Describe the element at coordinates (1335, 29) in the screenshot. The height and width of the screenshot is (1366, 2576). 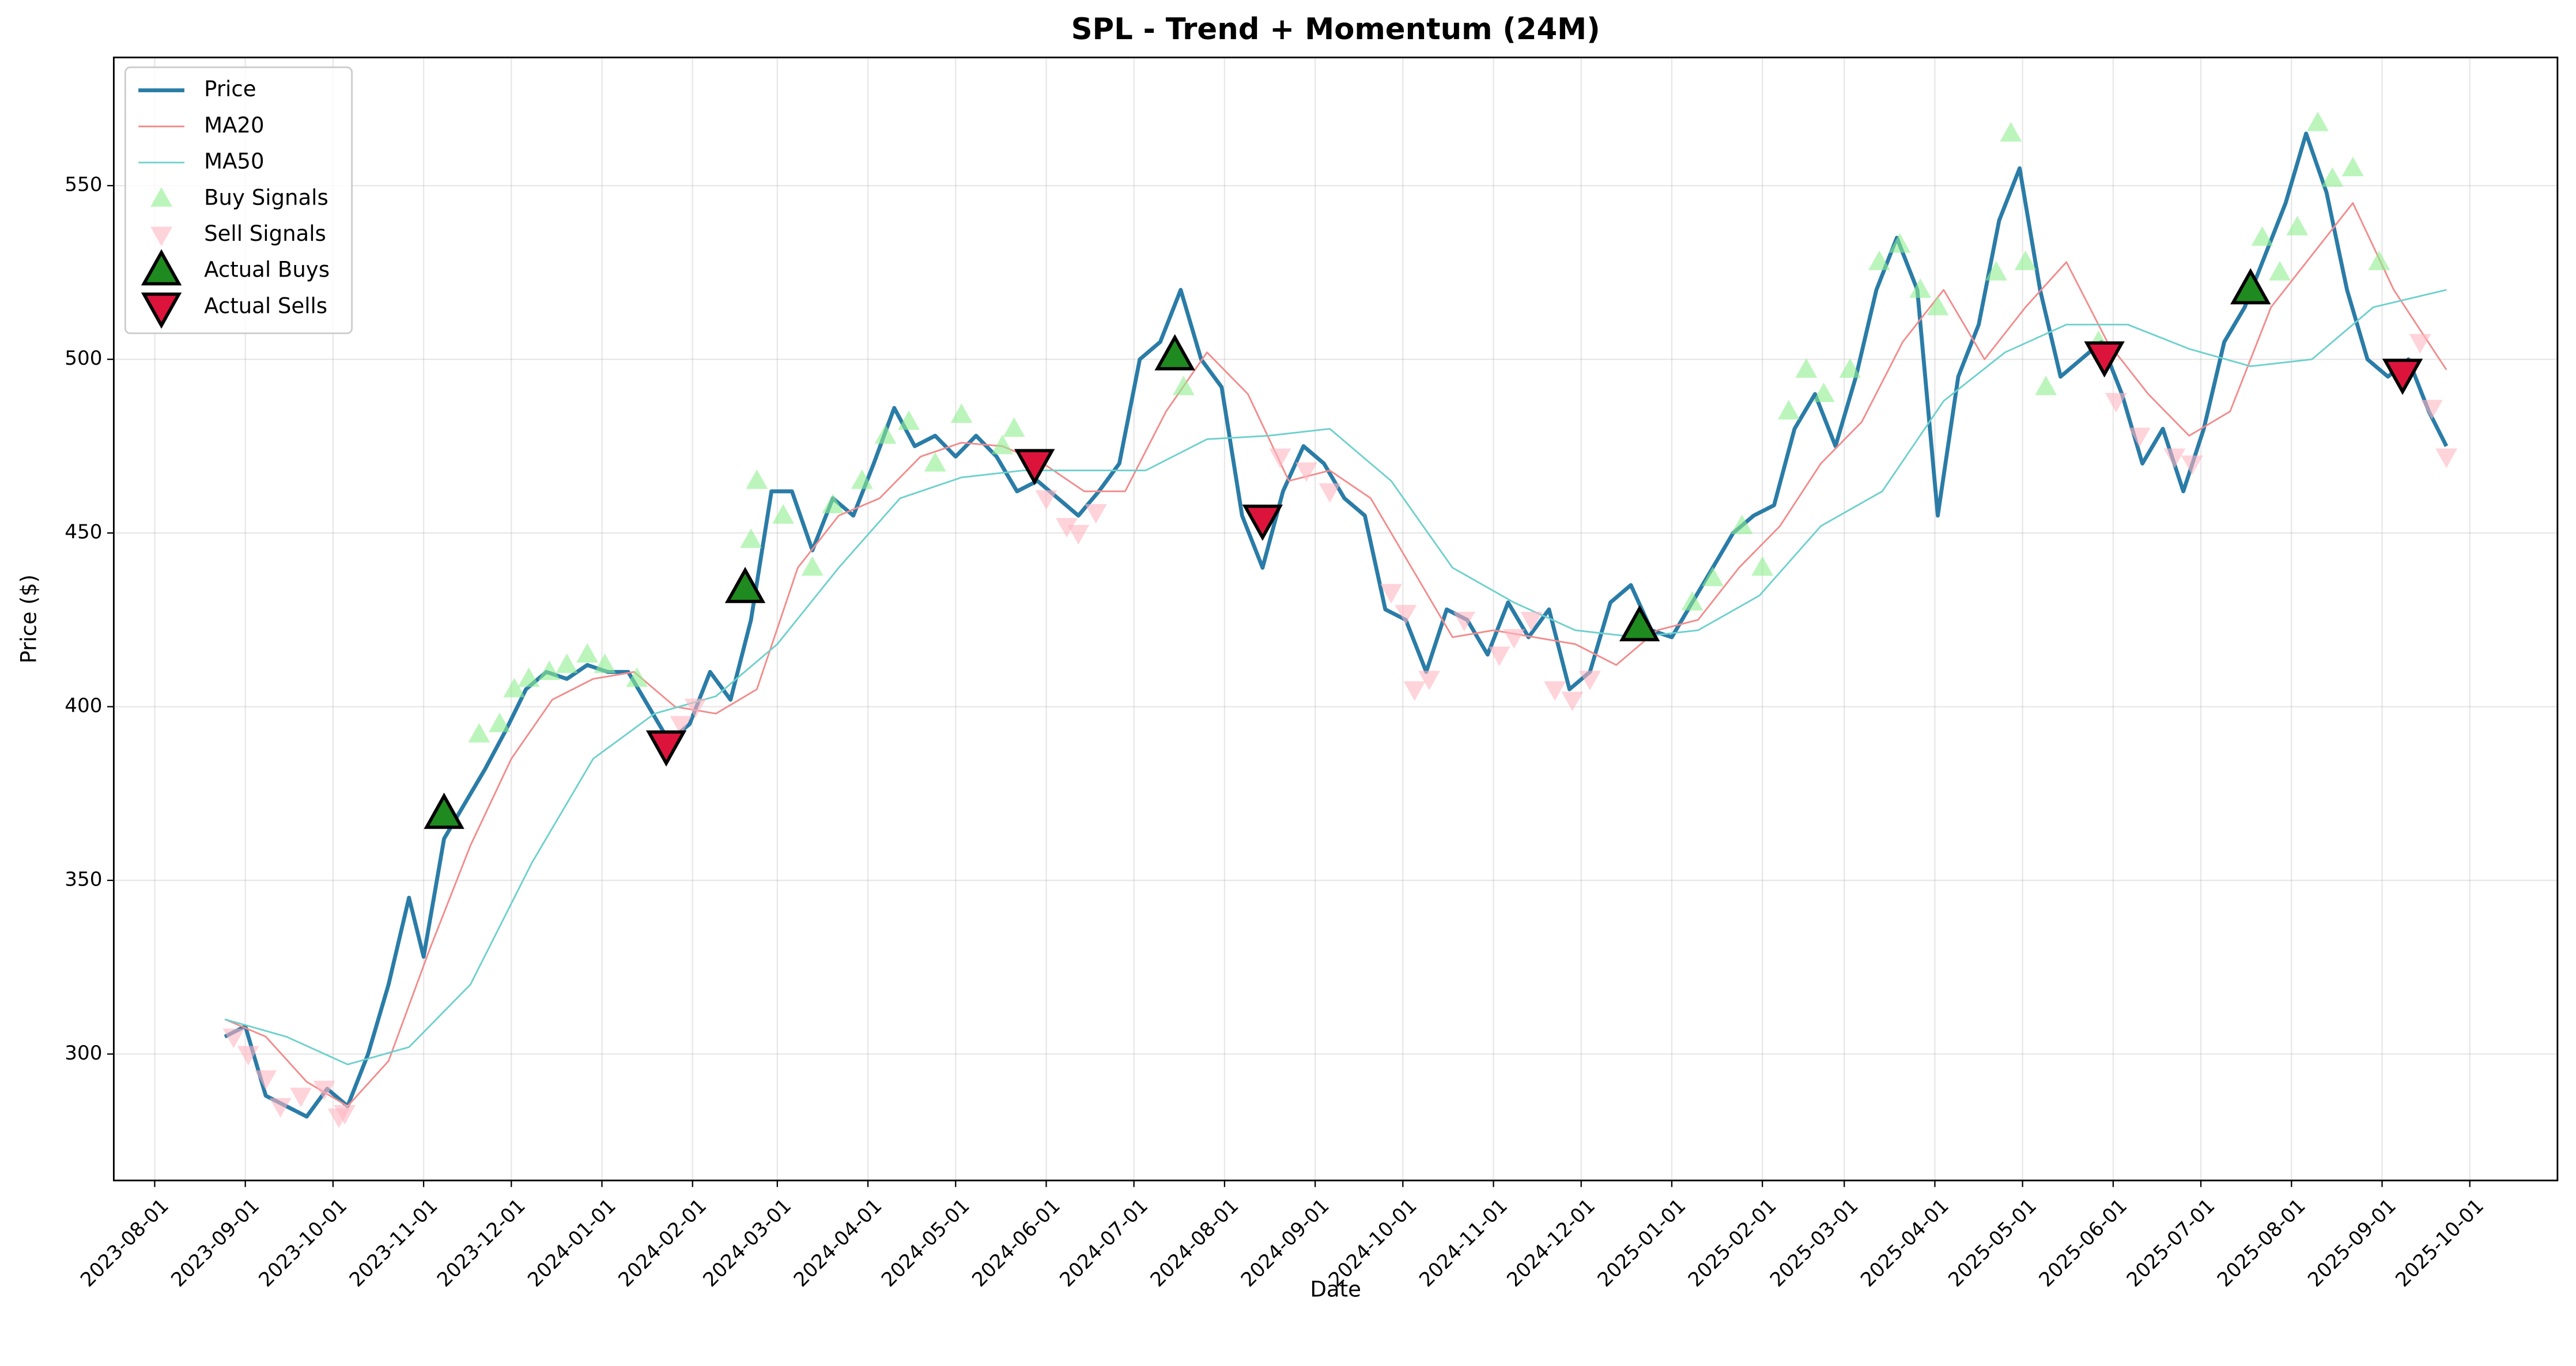
I see `chart-title: SPL - Trend + Momentum (24M)` at that location.